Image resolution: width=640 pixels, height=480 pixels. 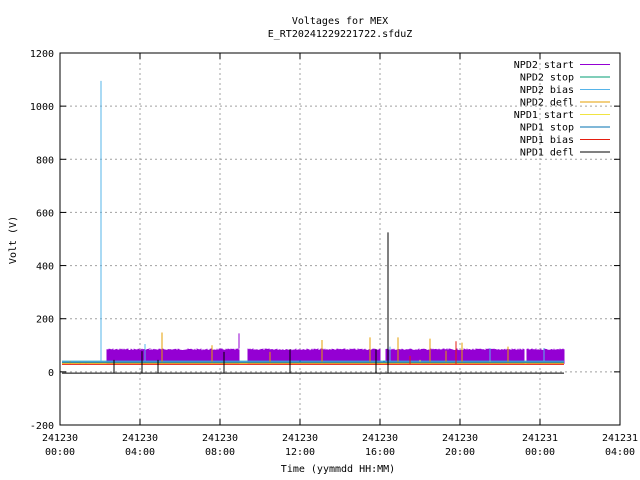 What do you see at coordinates (547, 128) in the screenshot?
I see `legend-label: NPD1 stop` at bounding box center [547, 128].